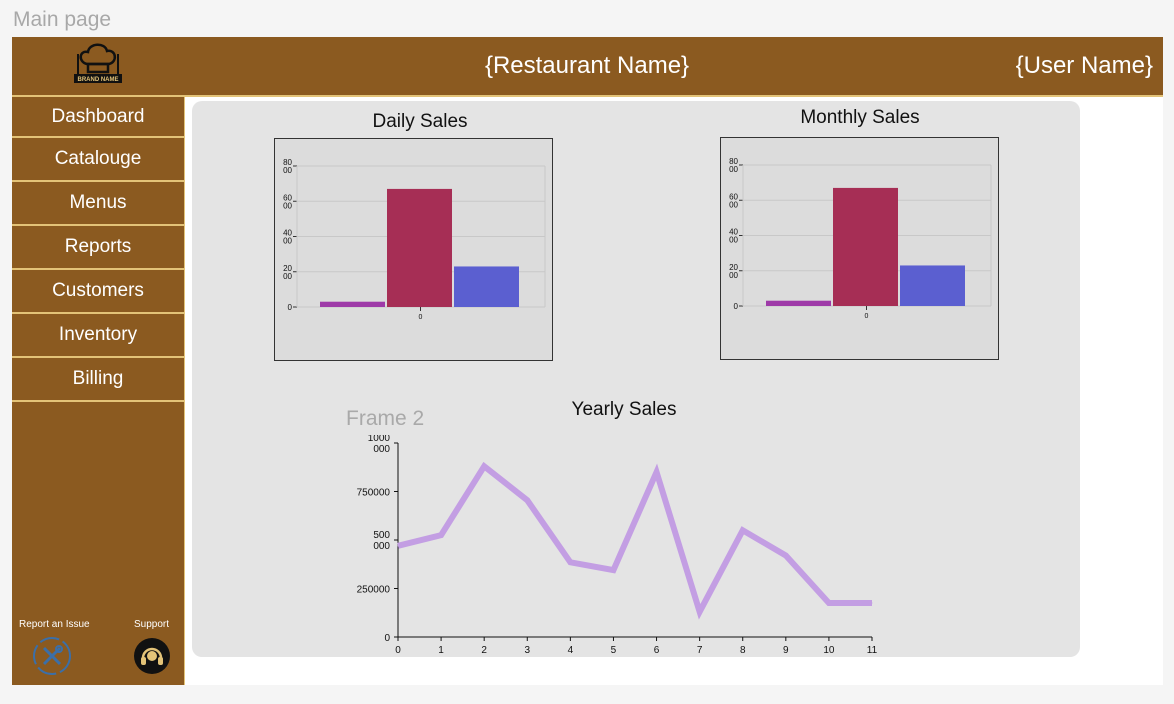 The height and width of the screenshot is (704, 1174). Describe the element at coordinates (421, 317) in the screenshot. I see `daily-sales-xtick-label: 0` at that location.